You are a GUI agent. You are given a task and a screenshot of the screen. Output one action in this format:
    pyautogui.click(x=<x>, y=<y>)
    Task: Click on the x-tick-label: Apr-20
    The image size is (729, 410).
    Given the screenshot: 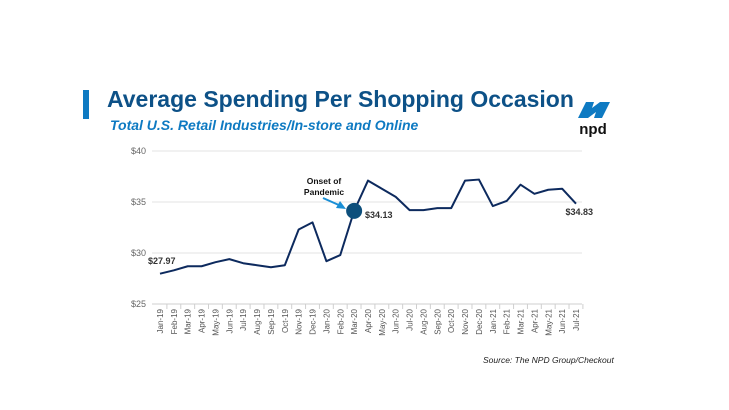 What is the action you would take?
    pyautogui.click(x=368, y=320)
    